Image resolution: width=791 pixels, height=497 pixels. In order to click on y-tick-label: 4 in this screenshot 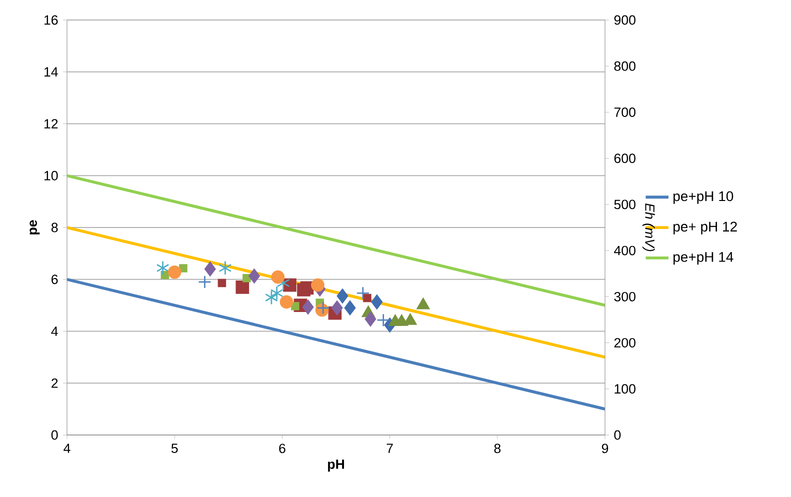, I will do `click(54, 331)`.